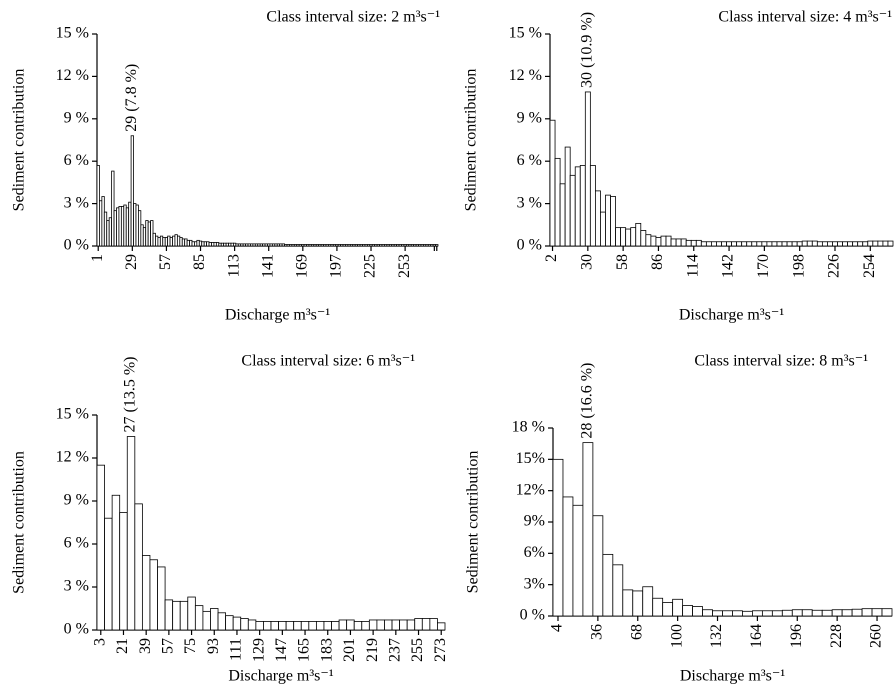 This screenshot has width=894, height=689. What do you see at coordinates (440, 650) in the screenshot?
I see `x-tick-label: 273` at bounding box center [440, 650].